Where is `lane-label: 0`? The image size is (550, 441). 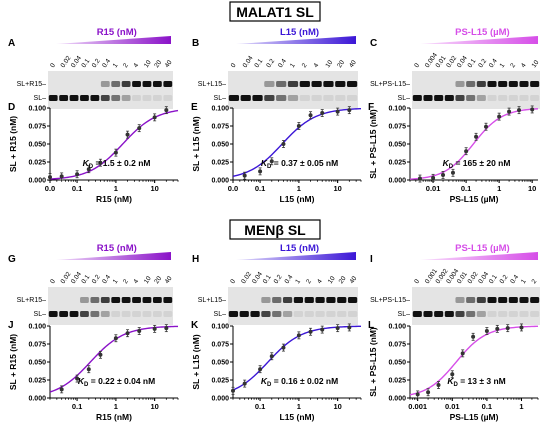 lane-label: 0 is located at coordinates (53, 65).